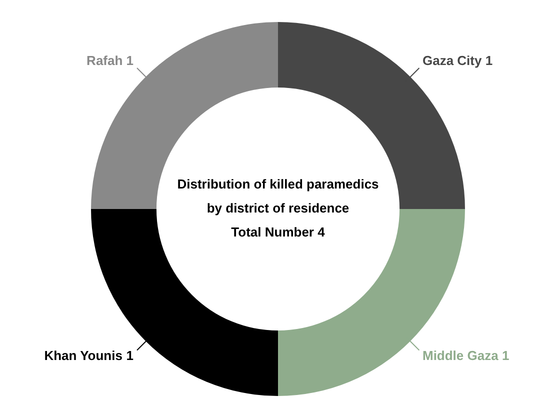  Describe the element at coordinates (461, 356) in the screenshot. I see `slice-label: Middle Gaza` at that location.